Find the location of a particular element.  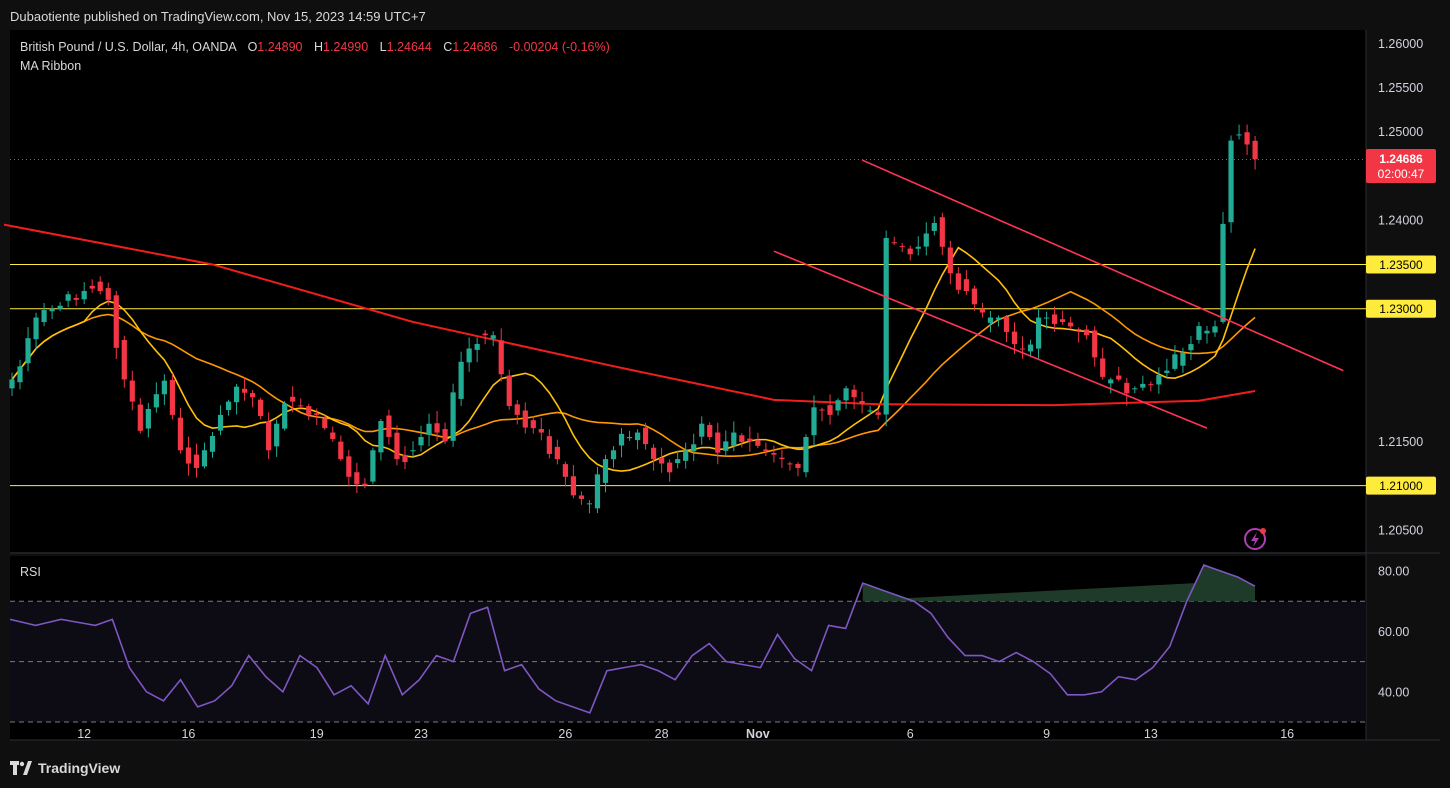

x-tick-label: 26 is located at coordinates (565, 734).